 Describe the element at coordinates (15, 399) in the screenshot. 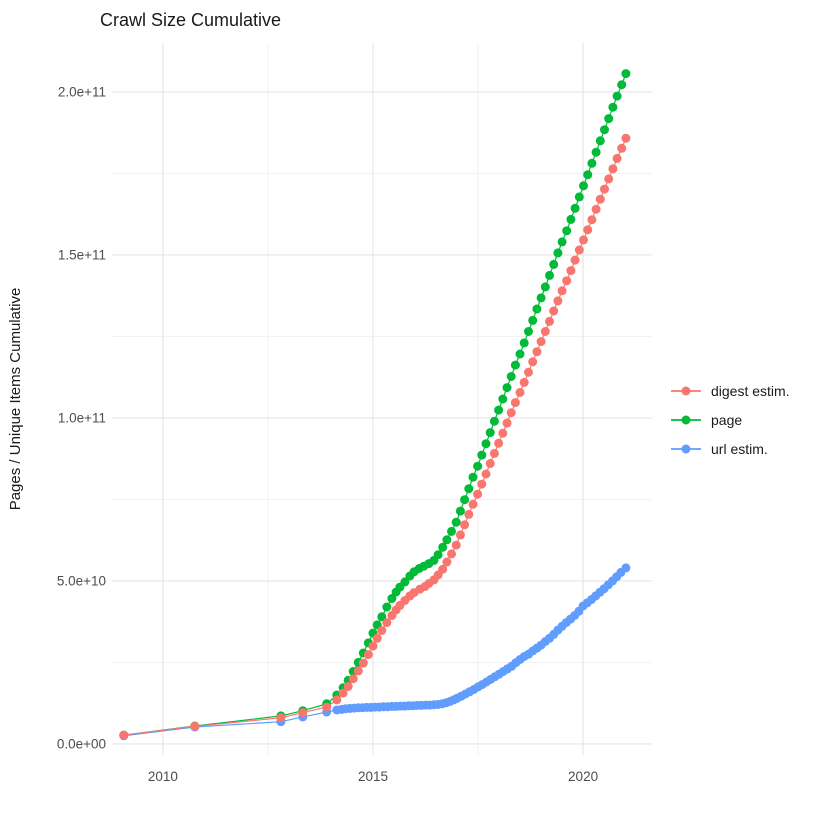

I see `y-axis-title: Pages / Unique Items Cumulative` at that location.